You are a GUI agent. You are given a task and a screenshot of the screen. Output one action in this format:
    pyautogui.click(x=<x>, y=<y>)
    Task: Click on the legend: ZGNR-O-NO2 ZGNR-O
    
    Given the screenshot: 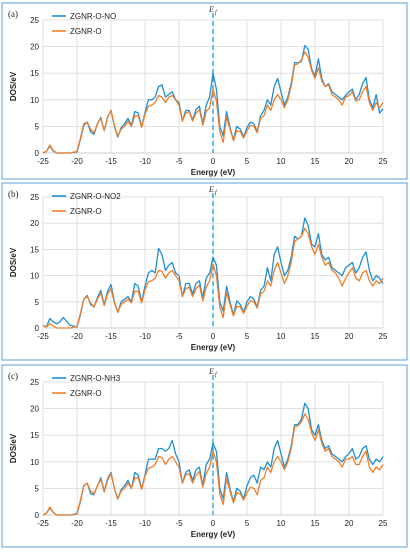 What is the action you would take?
    pyautogui.click(x=86, y=204)
    